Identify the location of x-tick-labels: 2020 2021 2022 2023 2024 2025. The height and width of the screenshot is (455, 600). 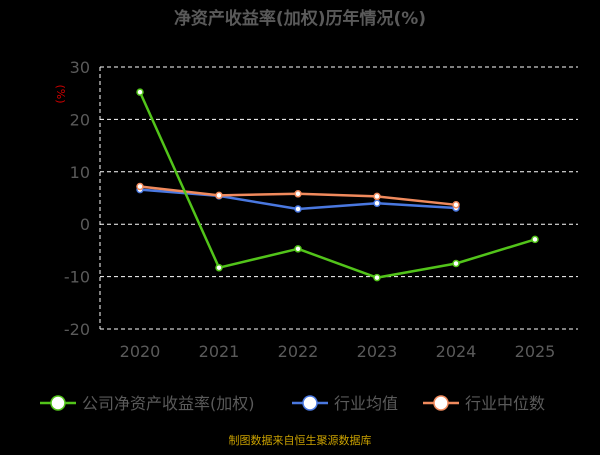
(338, 351).